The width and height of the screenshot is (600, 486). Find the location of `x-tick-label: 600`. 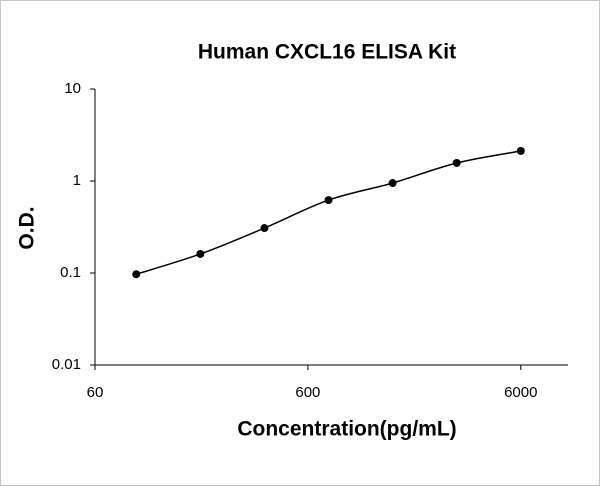

x-tick-label: 600 is located at coordinates (307, 392).